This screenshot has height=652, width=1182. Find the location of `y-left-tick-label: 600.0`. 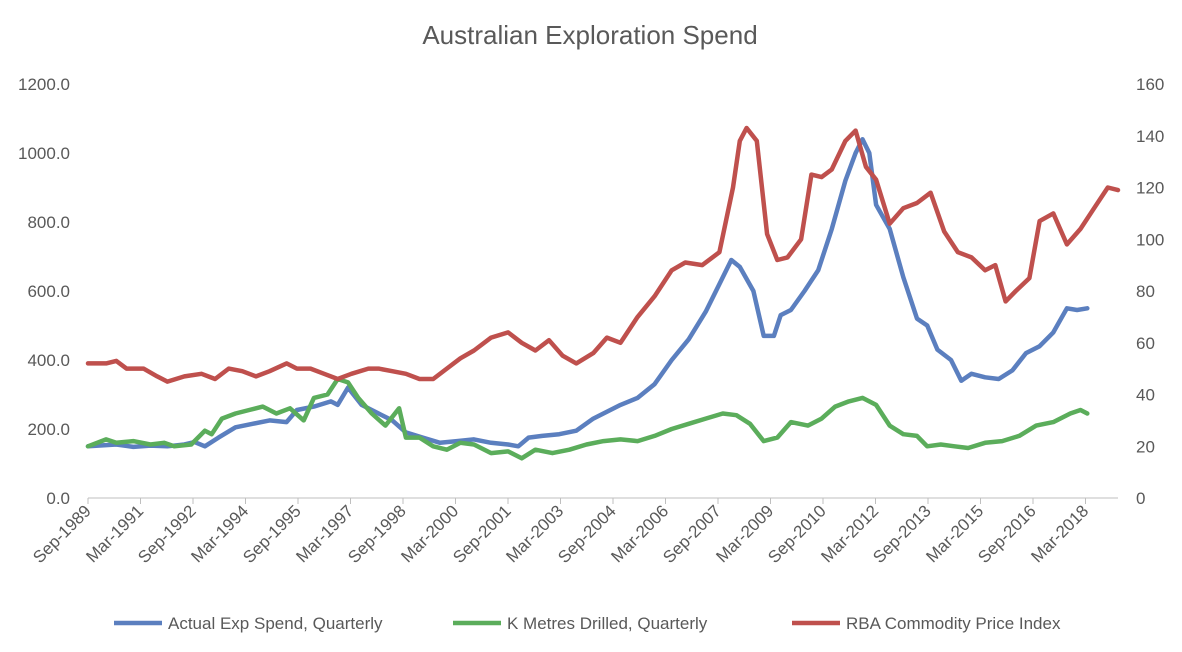

y-left-tick-label: 600.0 is located at coordinates (48, 291).